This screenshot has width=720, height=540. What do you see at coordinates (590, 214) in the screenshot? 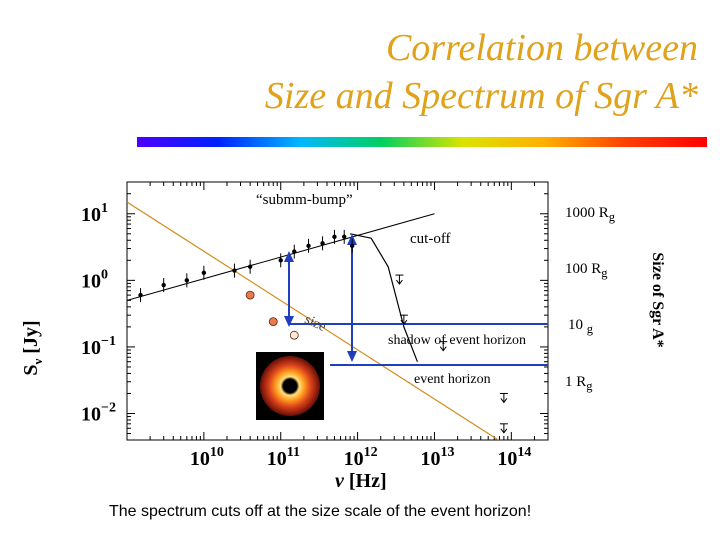
I see `scale-1000-rg: 1000 Rg` at bounding box center [590, 214].